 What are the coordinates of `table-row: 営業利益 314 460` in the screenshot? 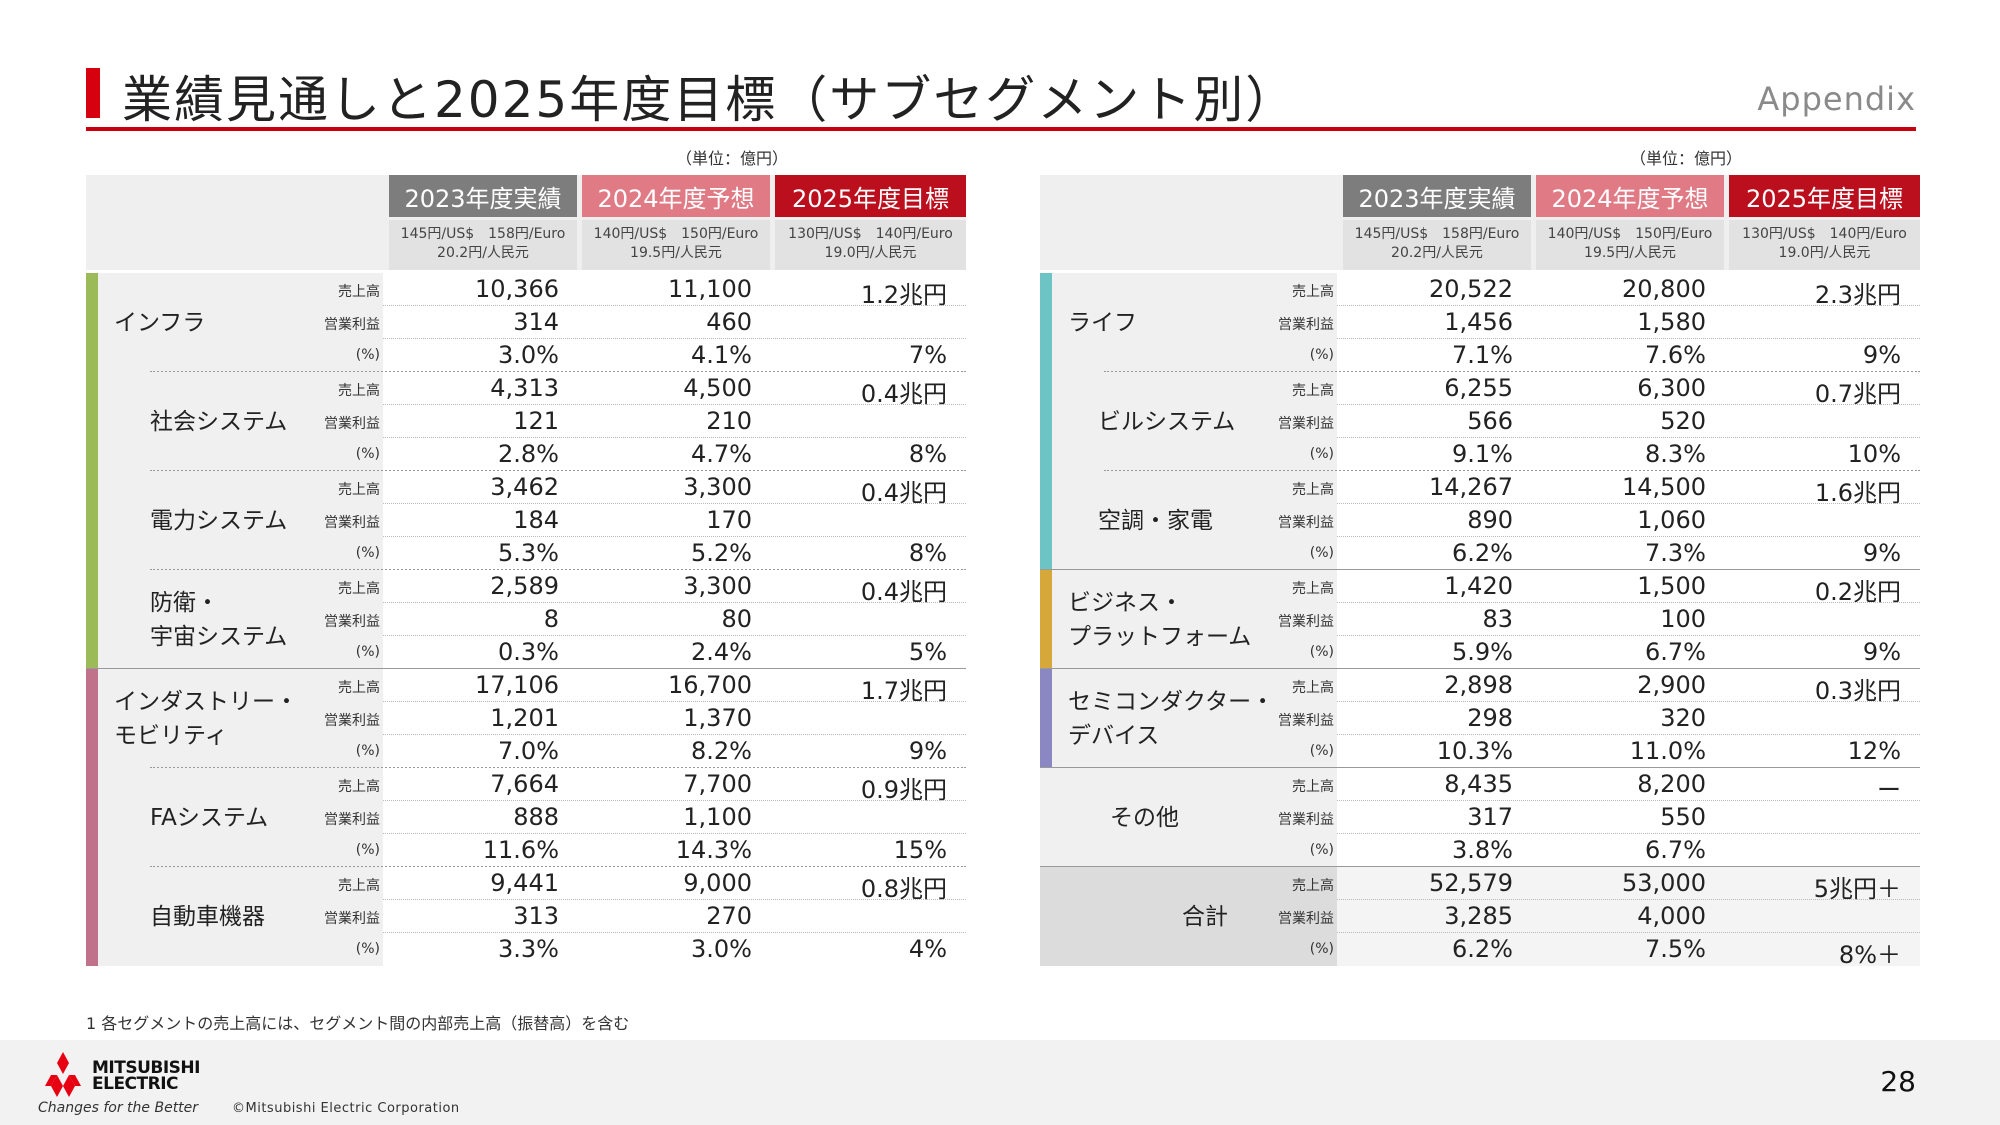 It's located at (526, 322).